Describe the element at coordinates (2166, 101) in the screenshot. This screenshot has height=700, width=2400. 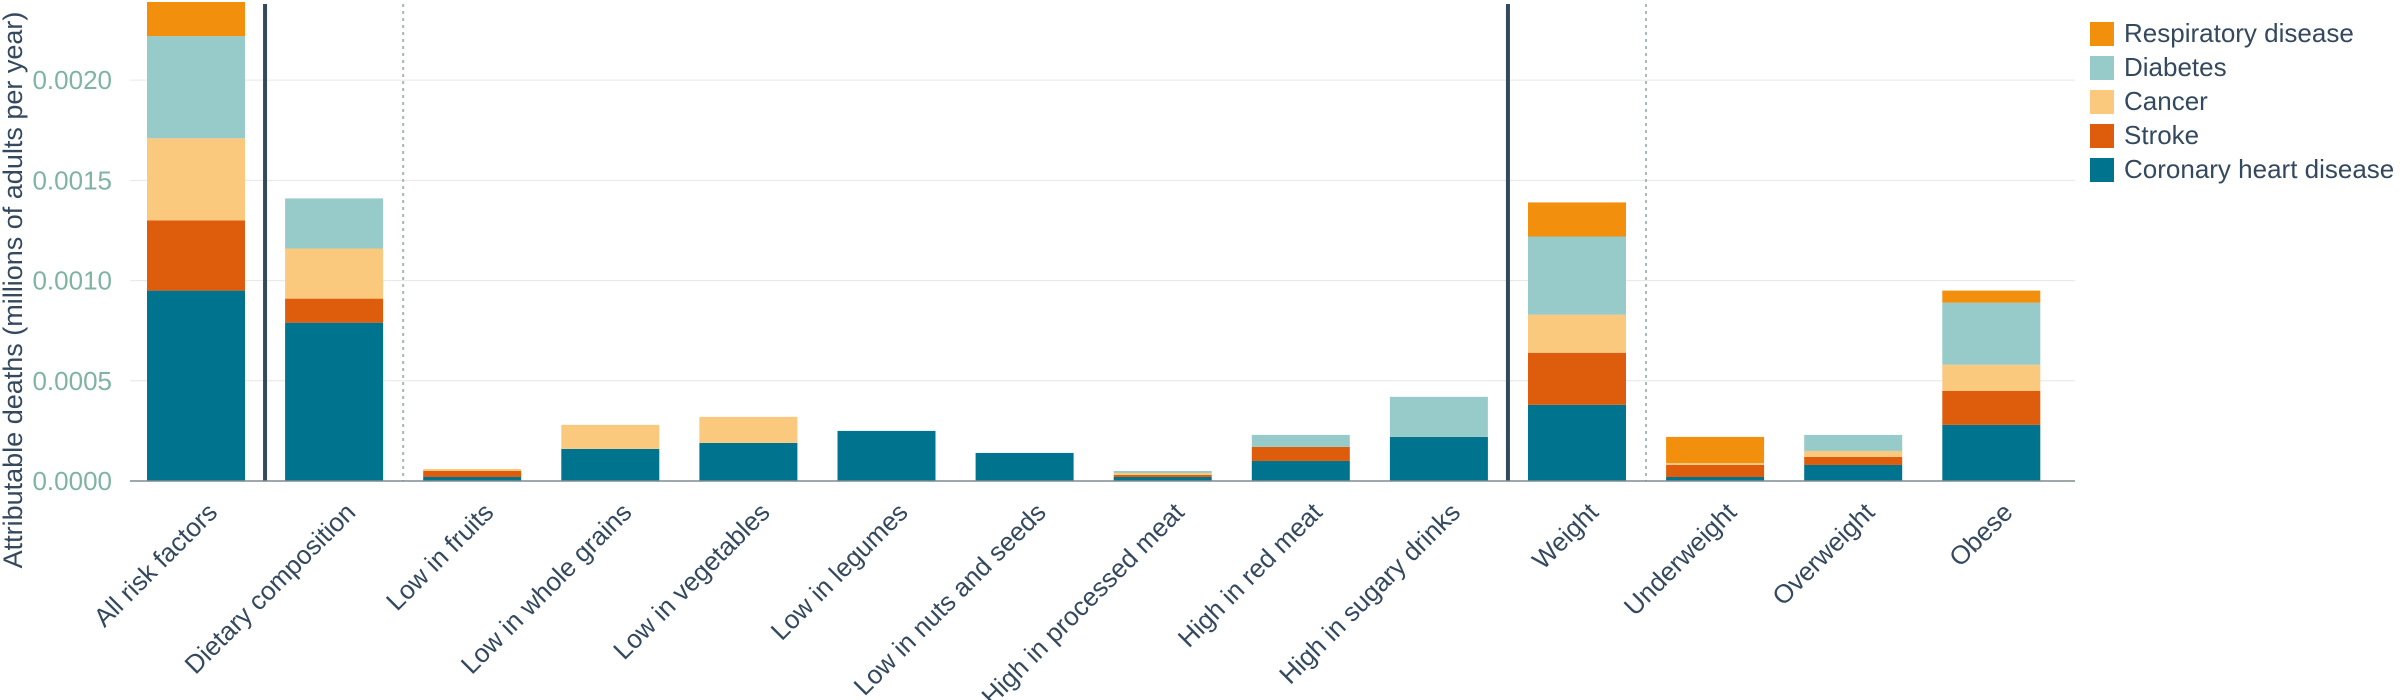
I see `legend-label: Cancer` at that location.